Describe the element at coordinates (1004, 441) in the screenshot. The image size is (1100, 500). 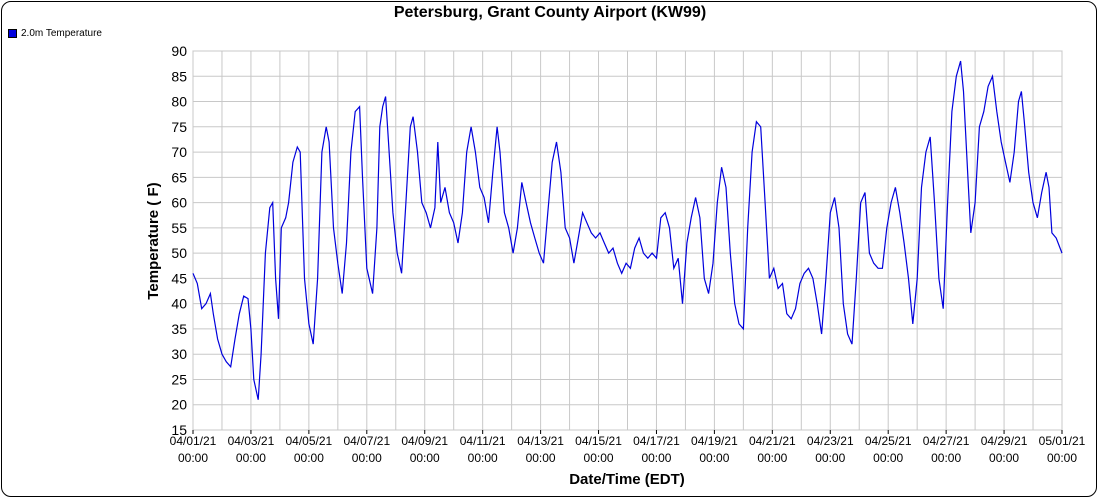
I see `x-tick-label-date: 04/29/21` at that location.